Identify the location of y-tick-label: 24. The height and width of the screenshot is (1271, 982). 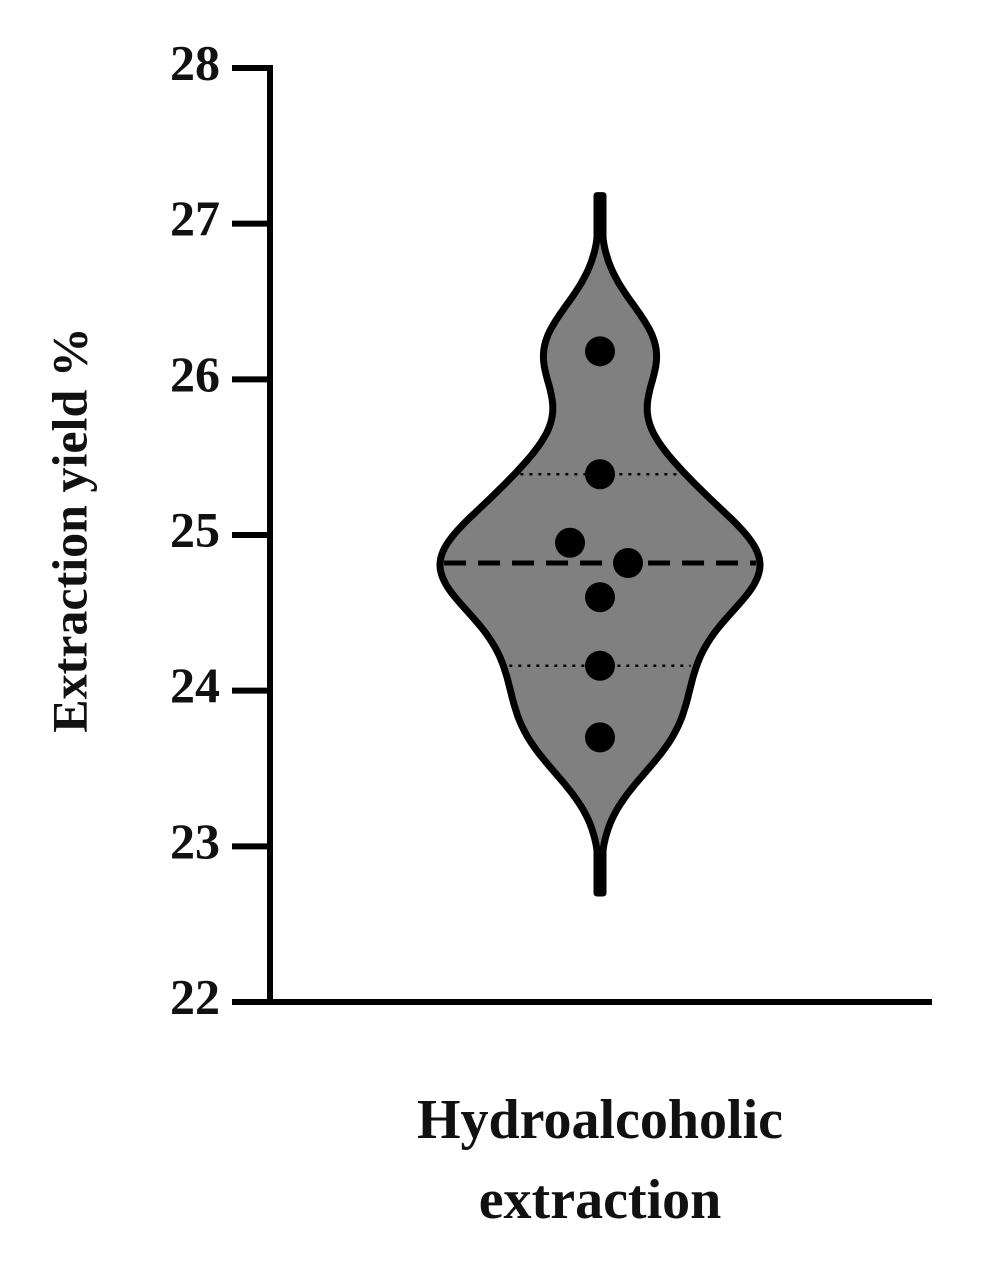
(195, 685).